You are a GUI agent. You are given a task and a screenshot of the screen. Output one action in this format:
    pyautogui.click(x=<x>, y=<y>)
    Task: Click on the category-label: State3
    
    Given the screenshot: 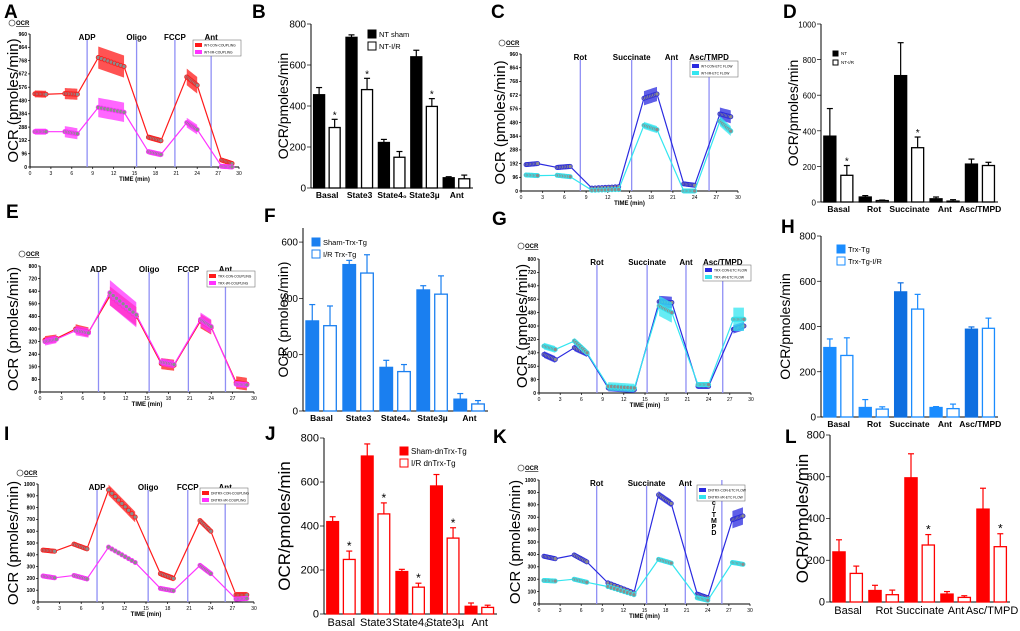 What is the action you would take?
    pyautogui.click(x=376, y=623)
    